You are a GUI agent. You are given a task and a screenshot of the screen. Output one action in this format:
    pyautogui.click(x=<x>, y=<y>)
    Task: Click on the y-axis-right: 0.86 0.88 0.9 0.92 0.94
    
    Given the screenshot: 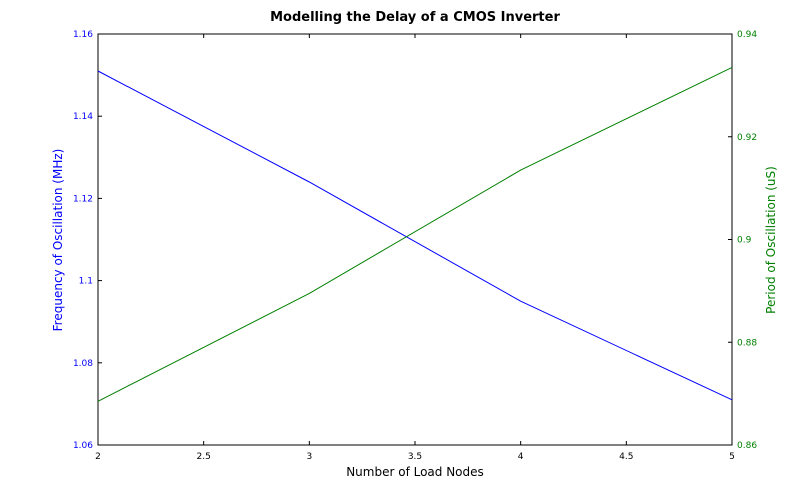 What is the action you would take?
    pyautogui.click(x=742, y=240)
    